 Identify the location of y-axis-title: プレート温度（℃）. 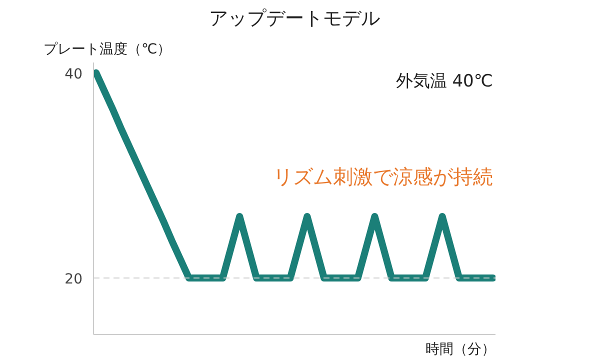
(108, 50).